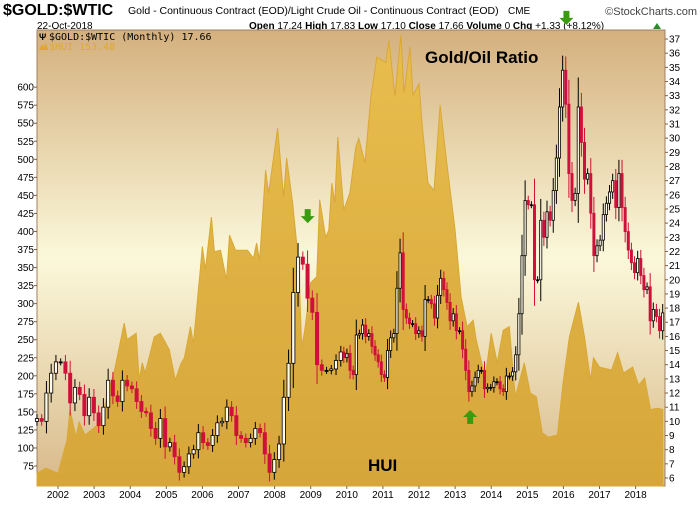  What do you see at coordinates (675, 280) in the screenshot?
I see `right-tick-label: 20` at bounding box center [675, 280].